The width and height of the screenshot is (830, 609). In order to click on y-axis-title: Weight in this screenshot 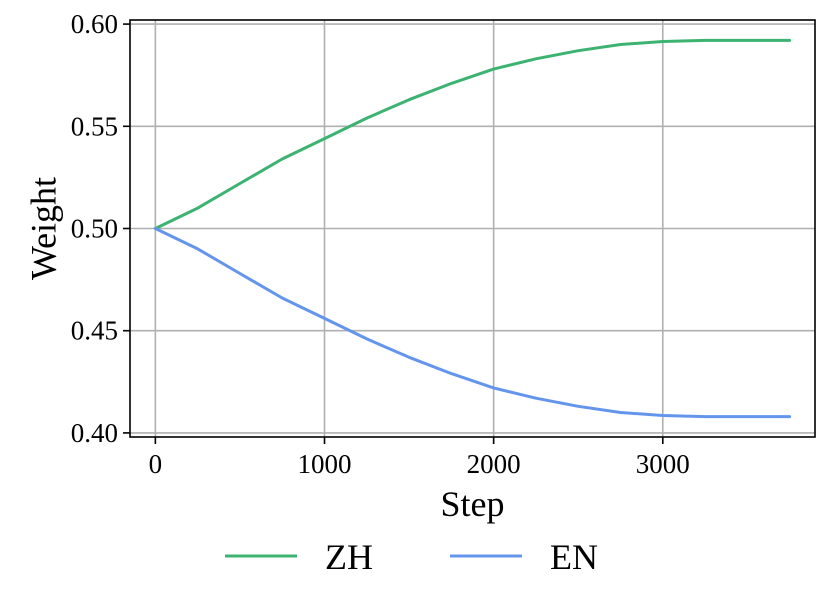, I will do `click(44, 228)`.